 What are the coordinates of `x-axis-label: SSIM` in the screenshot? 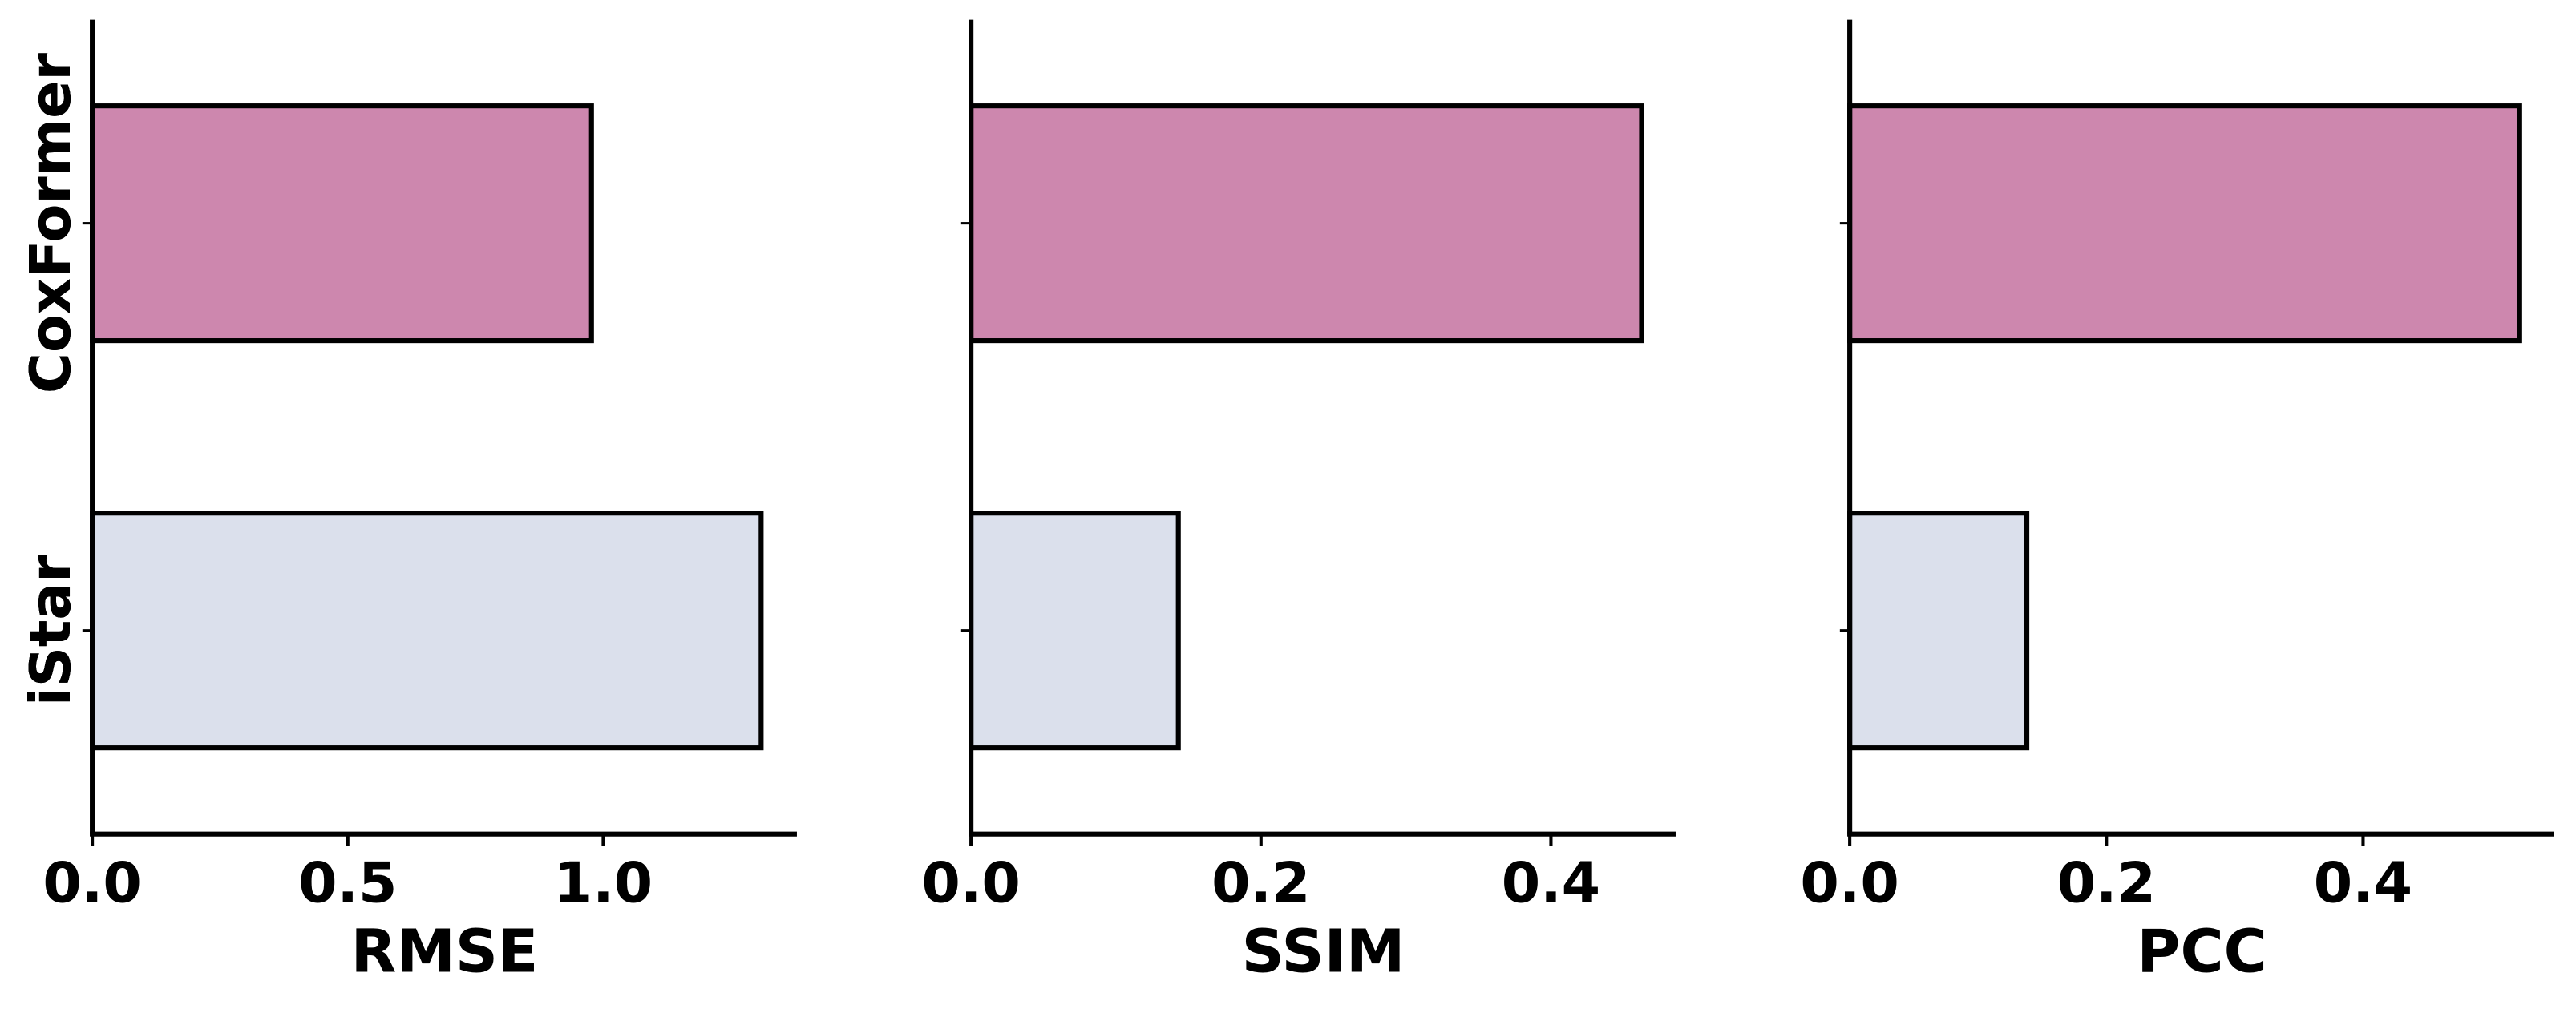 It's located at (1323, 952).